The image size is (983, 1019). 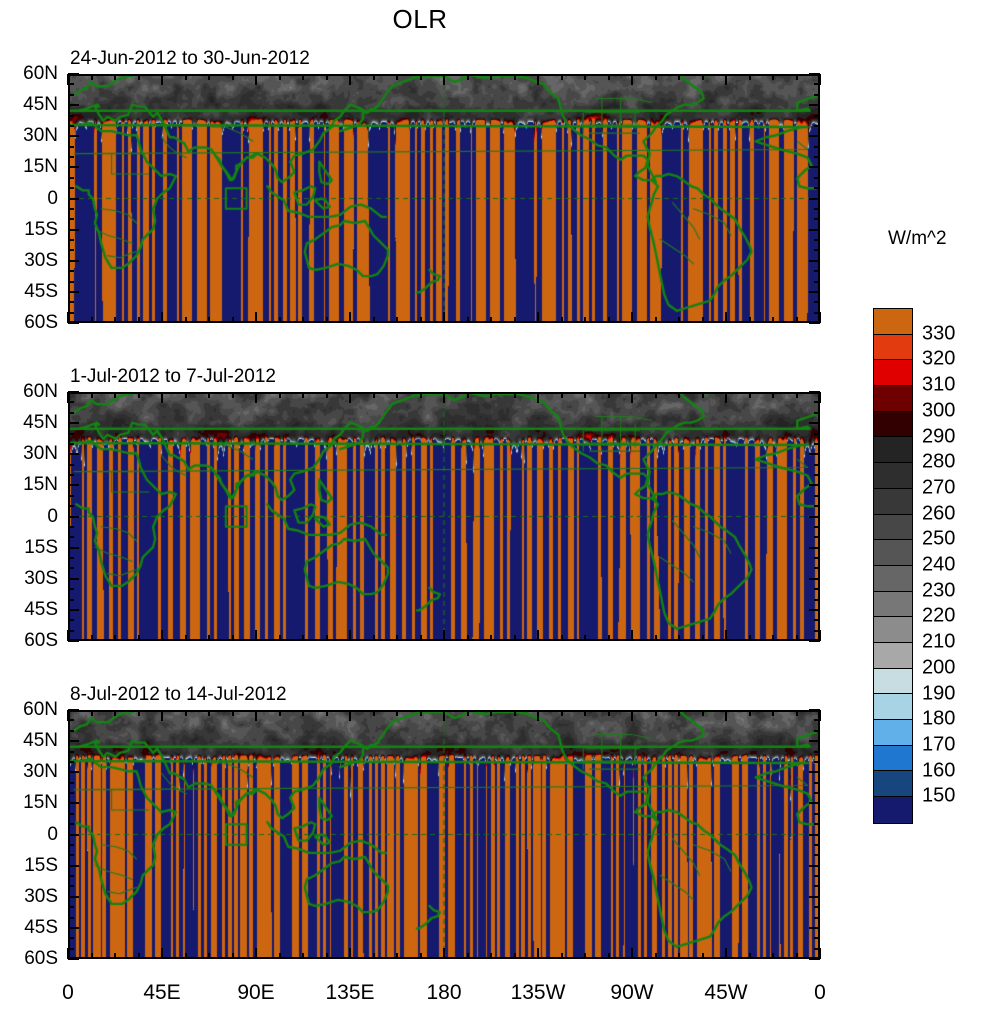 What do you see at coordinates (190, 58) in the screenshot?
I see `panel-title: 24-Jun-2012 to 30-Jun-2012` at bounding box center [190, 58].